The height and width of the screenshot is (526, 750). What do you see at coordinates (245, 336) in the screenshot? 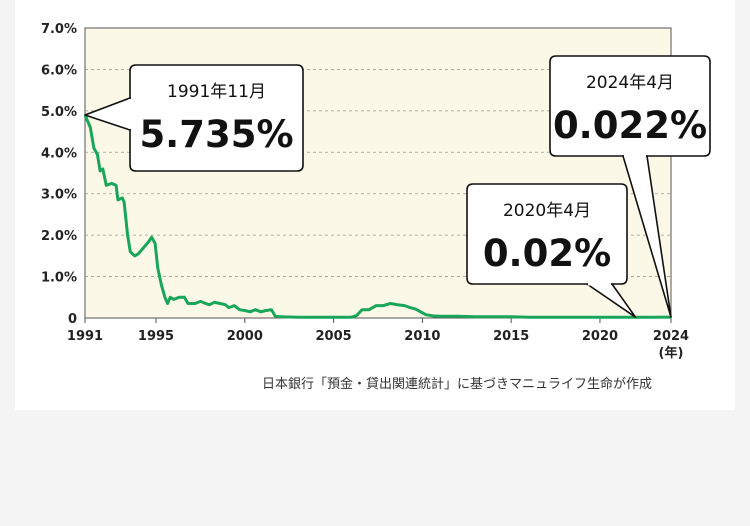
I see `x-tick-label: 2000` at bounding box center [245, 336].